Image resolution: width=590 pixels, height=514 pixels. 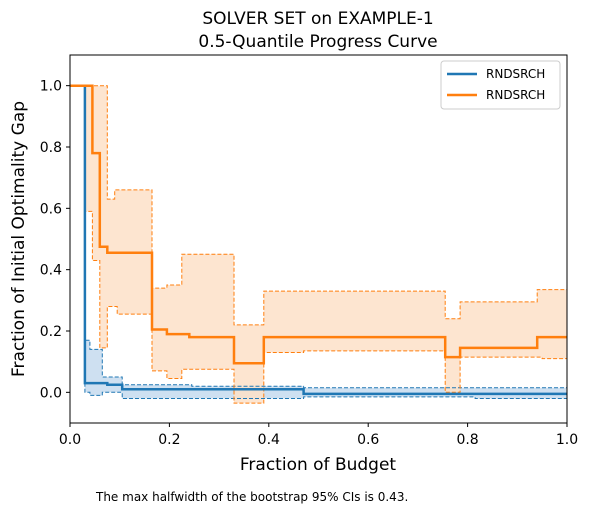 What do you see at coordinates (318, 465) in the screenshot?
I see `x-axis-label: Fraction of Budget` at bounding box center [318, 465].